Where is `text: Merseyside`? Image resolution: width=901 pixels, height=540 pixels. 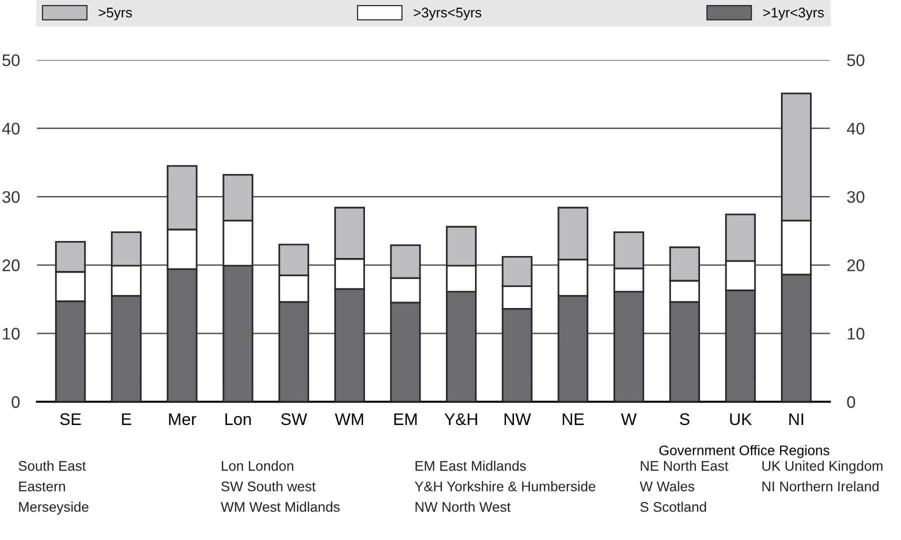 text: Merseyside is located at coordinates (53, 508).